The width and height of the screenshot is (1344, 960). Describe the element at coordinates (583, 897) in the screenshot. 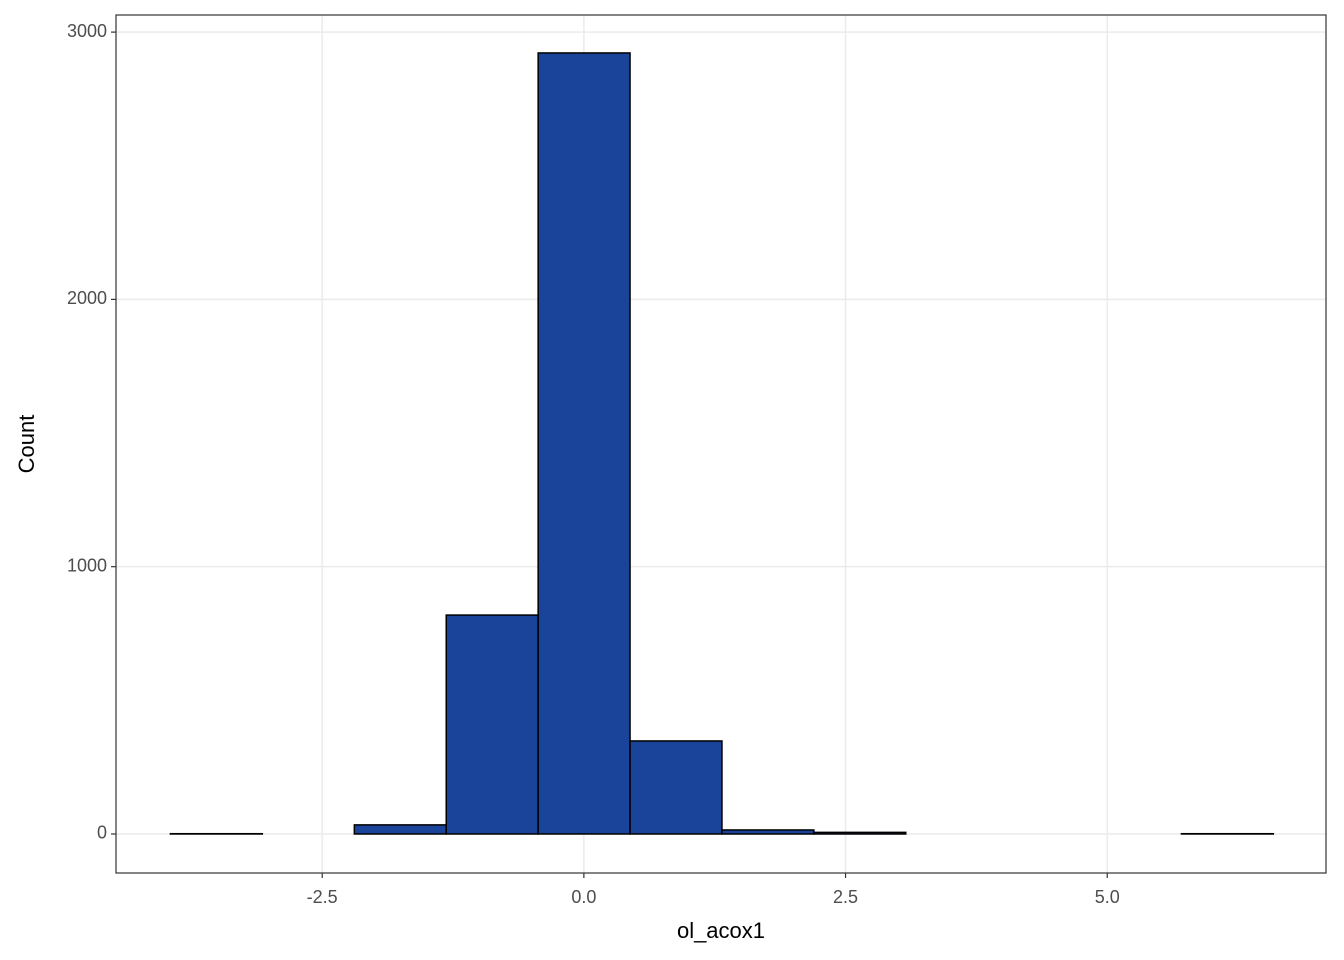

I see `x-tick-label: 0.0` at that location.